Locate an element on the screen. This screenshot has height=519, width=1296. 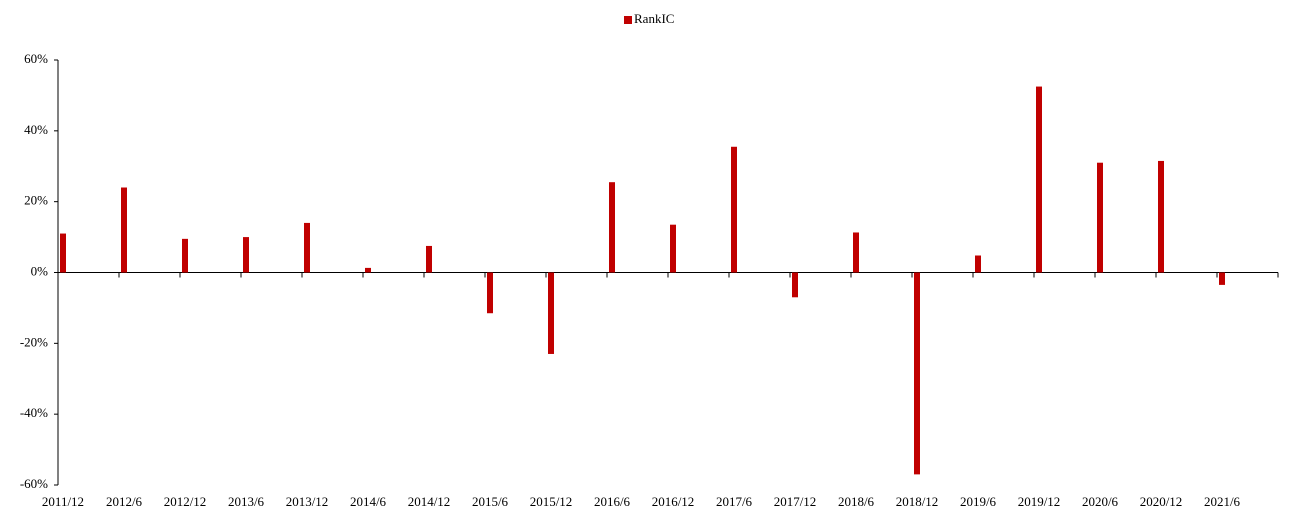
x-tick-label: 2020/6 is located at coordinates (1100, 501).